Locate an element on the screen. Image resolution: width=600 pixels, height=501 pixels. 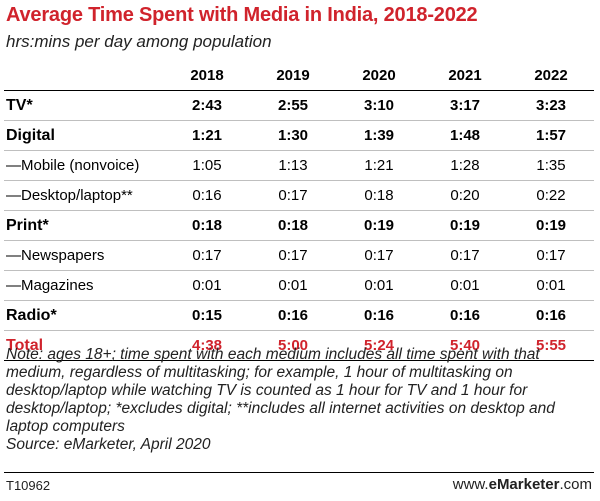
data-cell: 0:22 is located at coordinates (551, 195).